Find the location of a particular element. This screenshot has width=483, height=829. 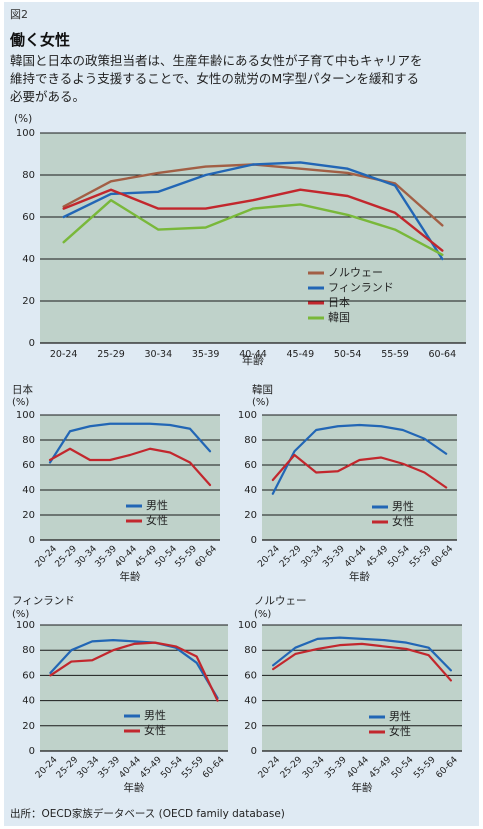

y-tick-label: 100 is located at coordinates (247, 415).